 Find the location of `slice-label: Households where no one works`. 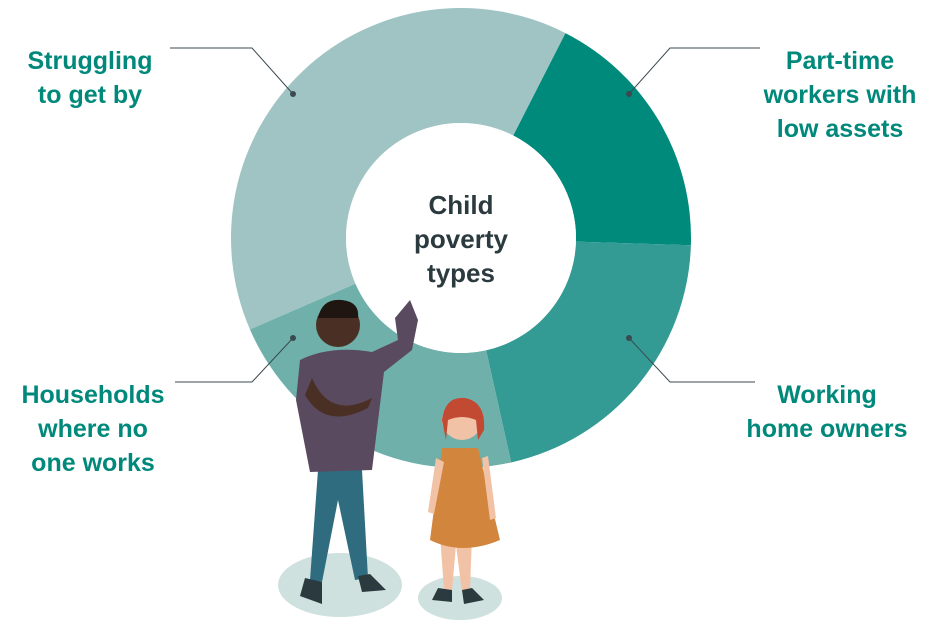

slice-label: Households where no one works is located at coordinates (93, 429).